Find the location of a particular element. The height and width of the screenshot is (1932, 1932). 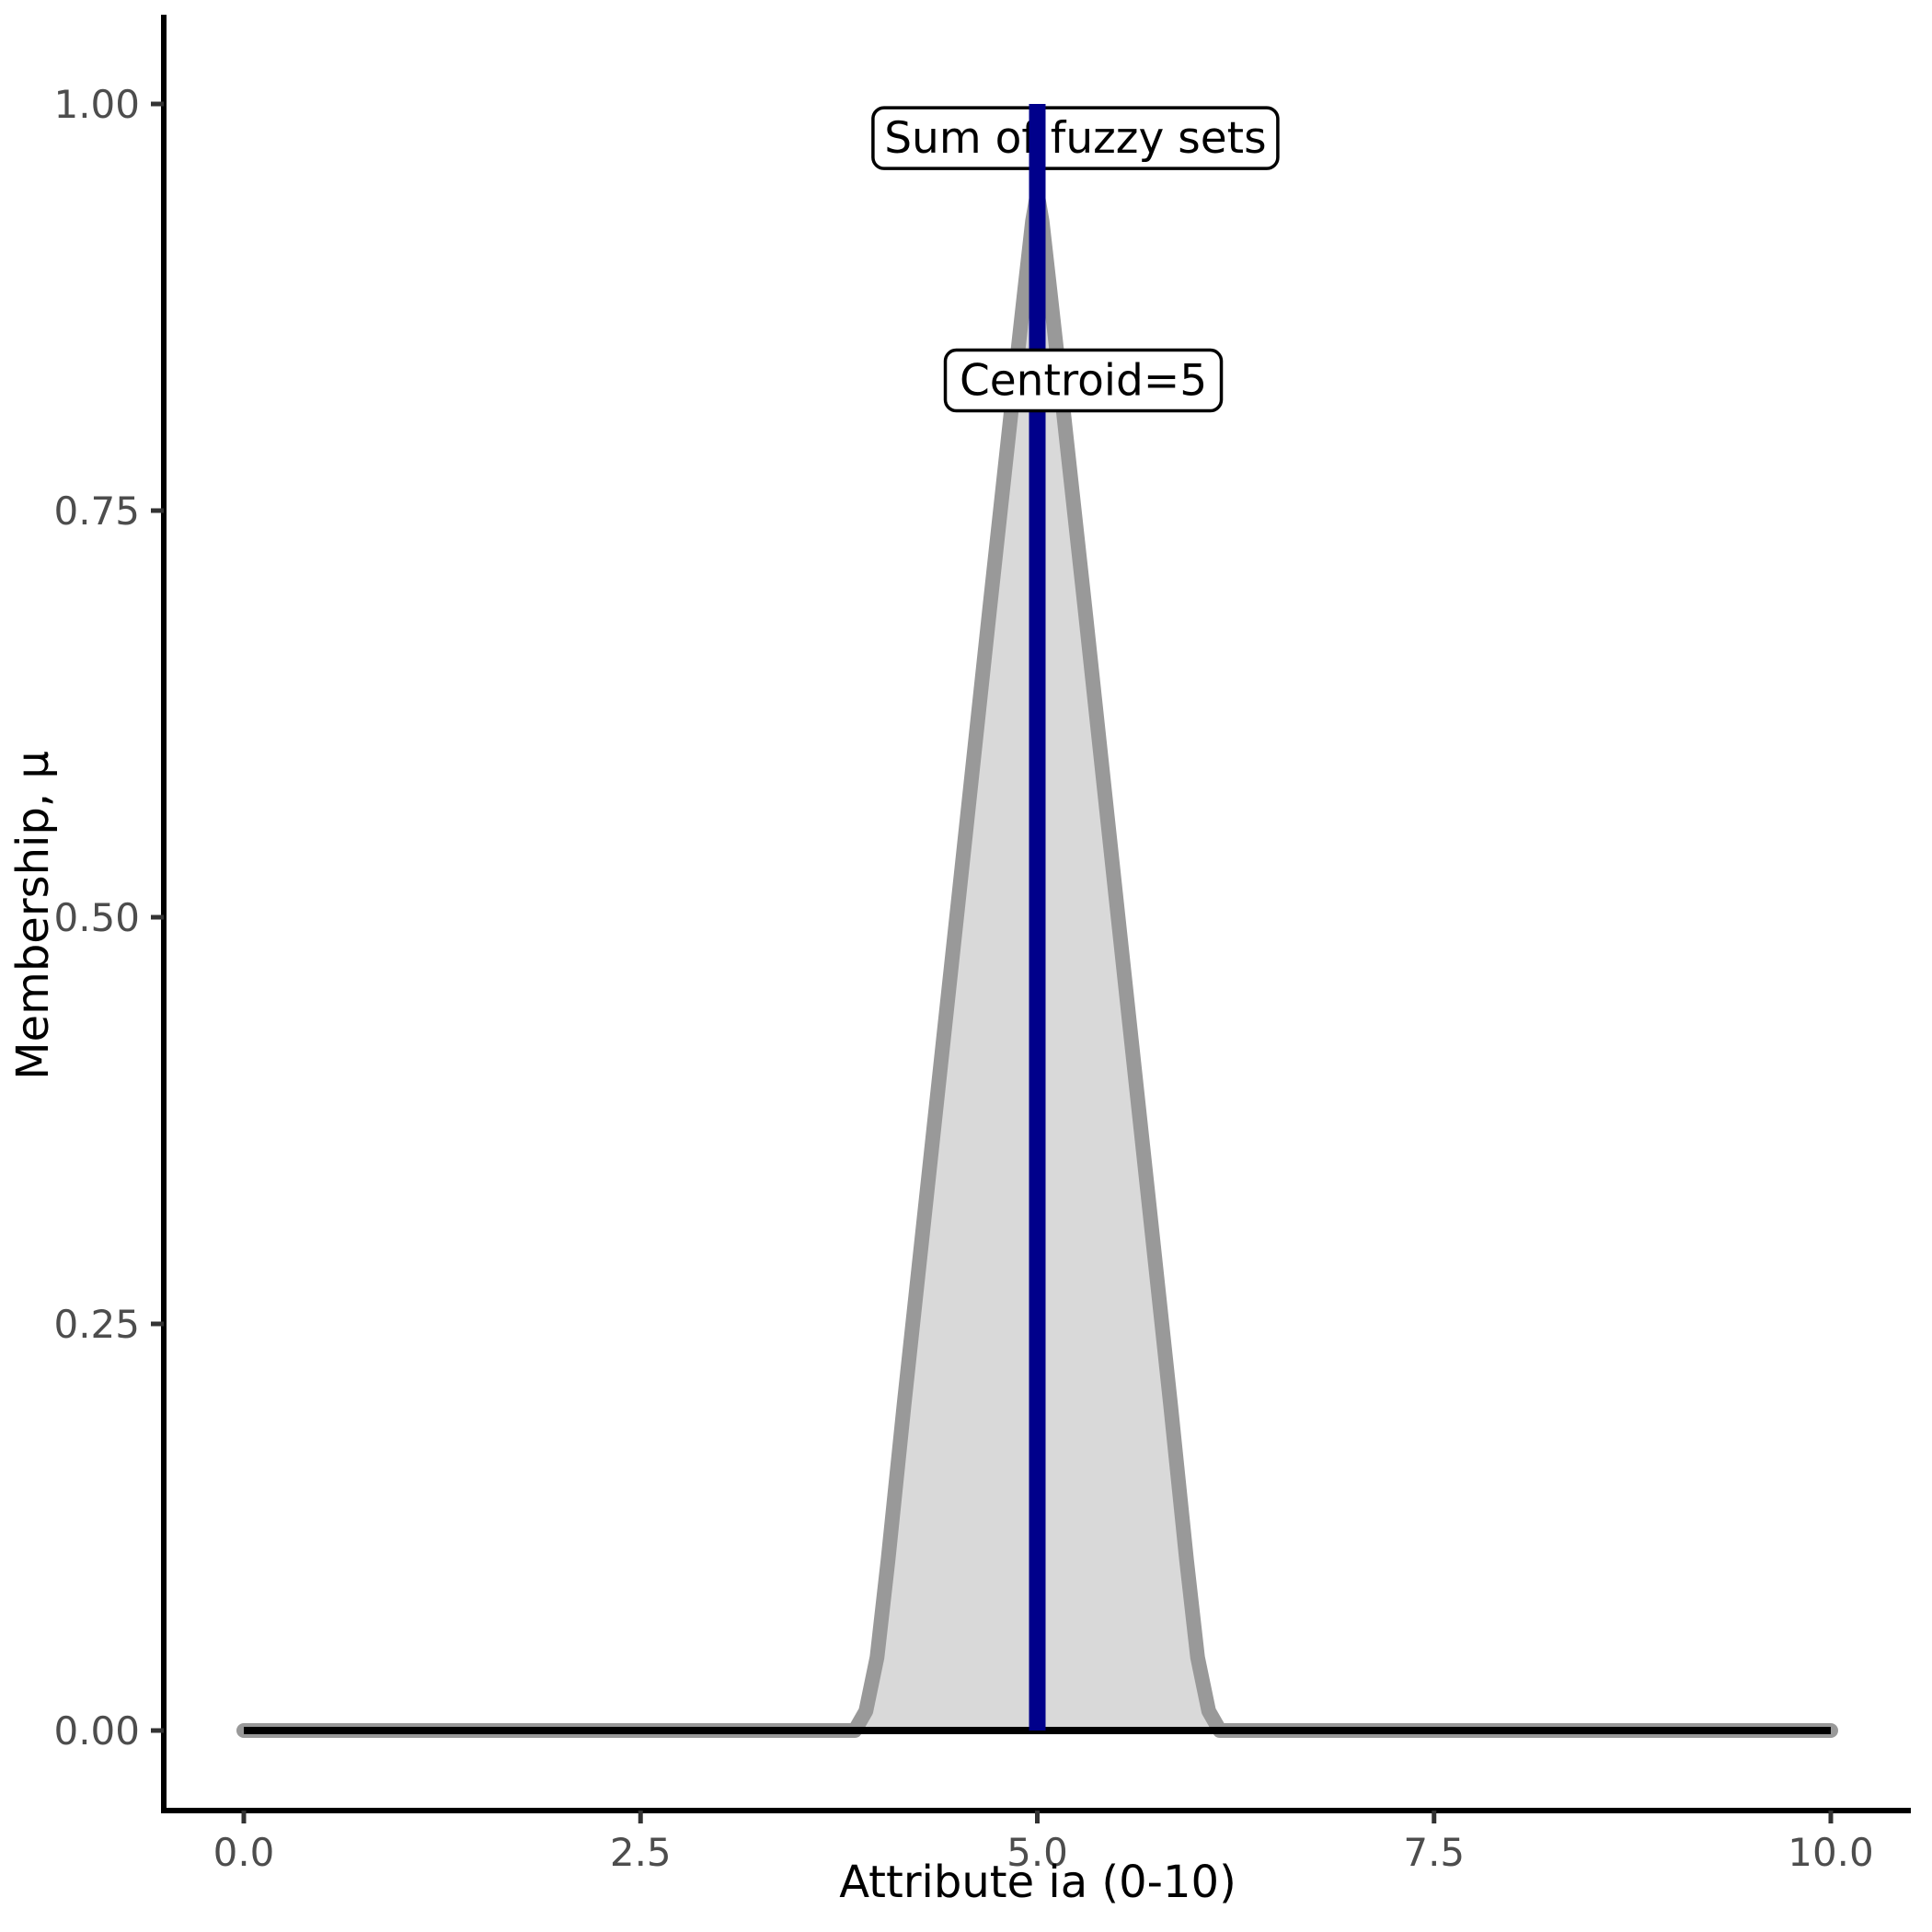

y-tick-label: 1.00 is located at coordinates (96, 104).